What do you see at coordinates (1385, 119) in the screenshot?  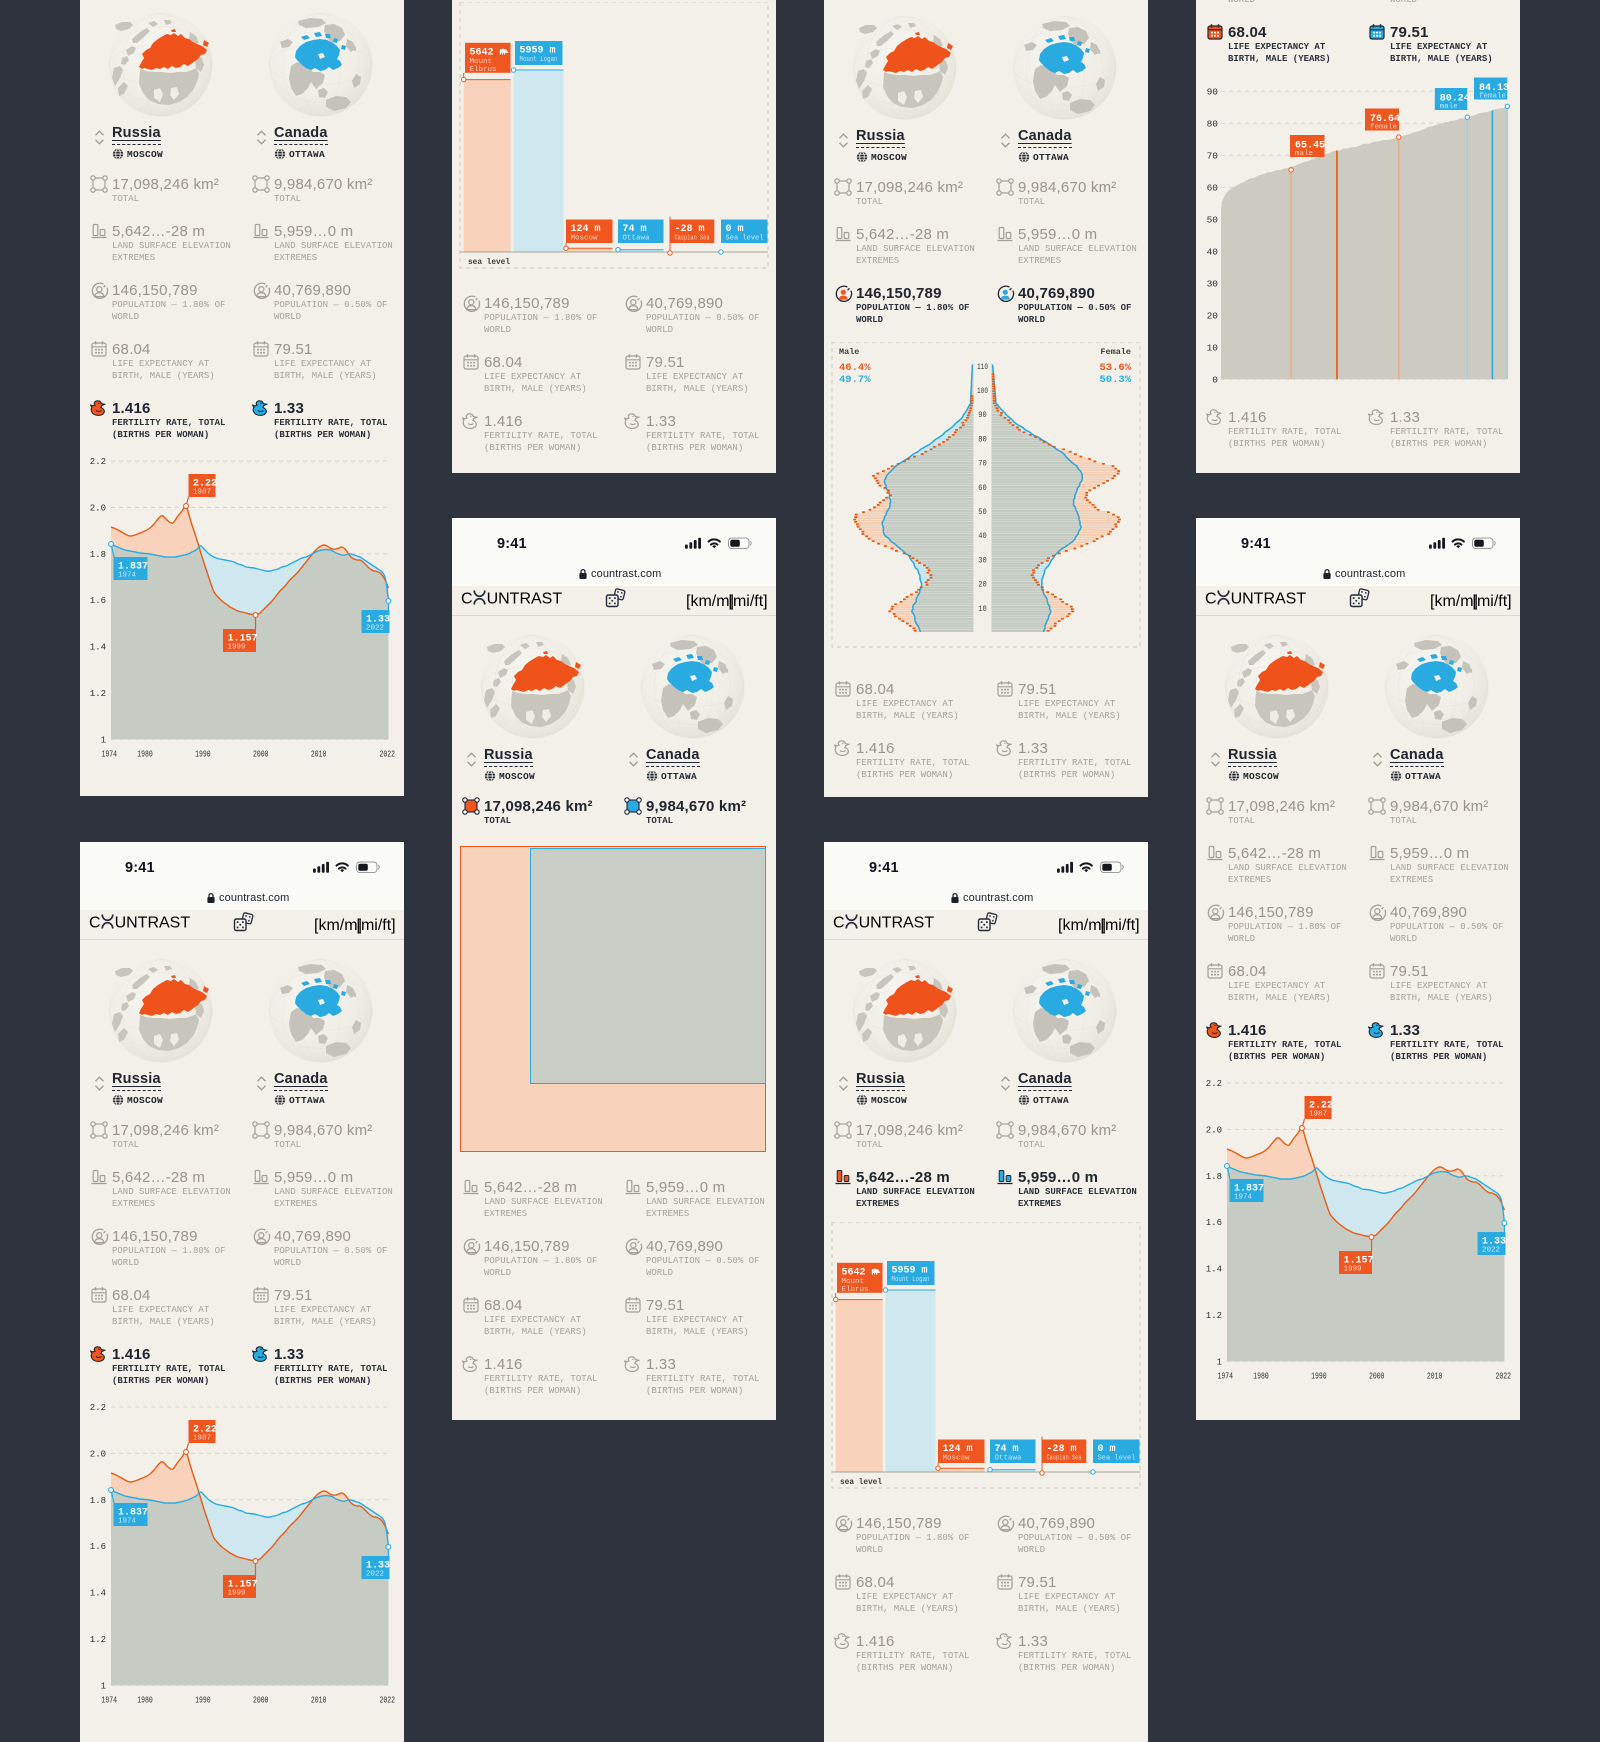 I see `svg-text: 76.64` at bounding box center [1385, 119].